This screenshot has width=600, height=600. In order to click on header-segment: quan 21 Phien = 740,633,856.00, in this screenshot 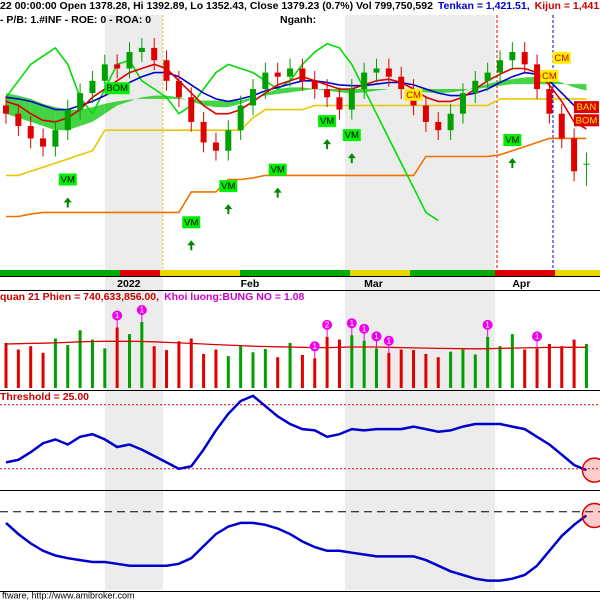, I will do `click(79, 297)`.